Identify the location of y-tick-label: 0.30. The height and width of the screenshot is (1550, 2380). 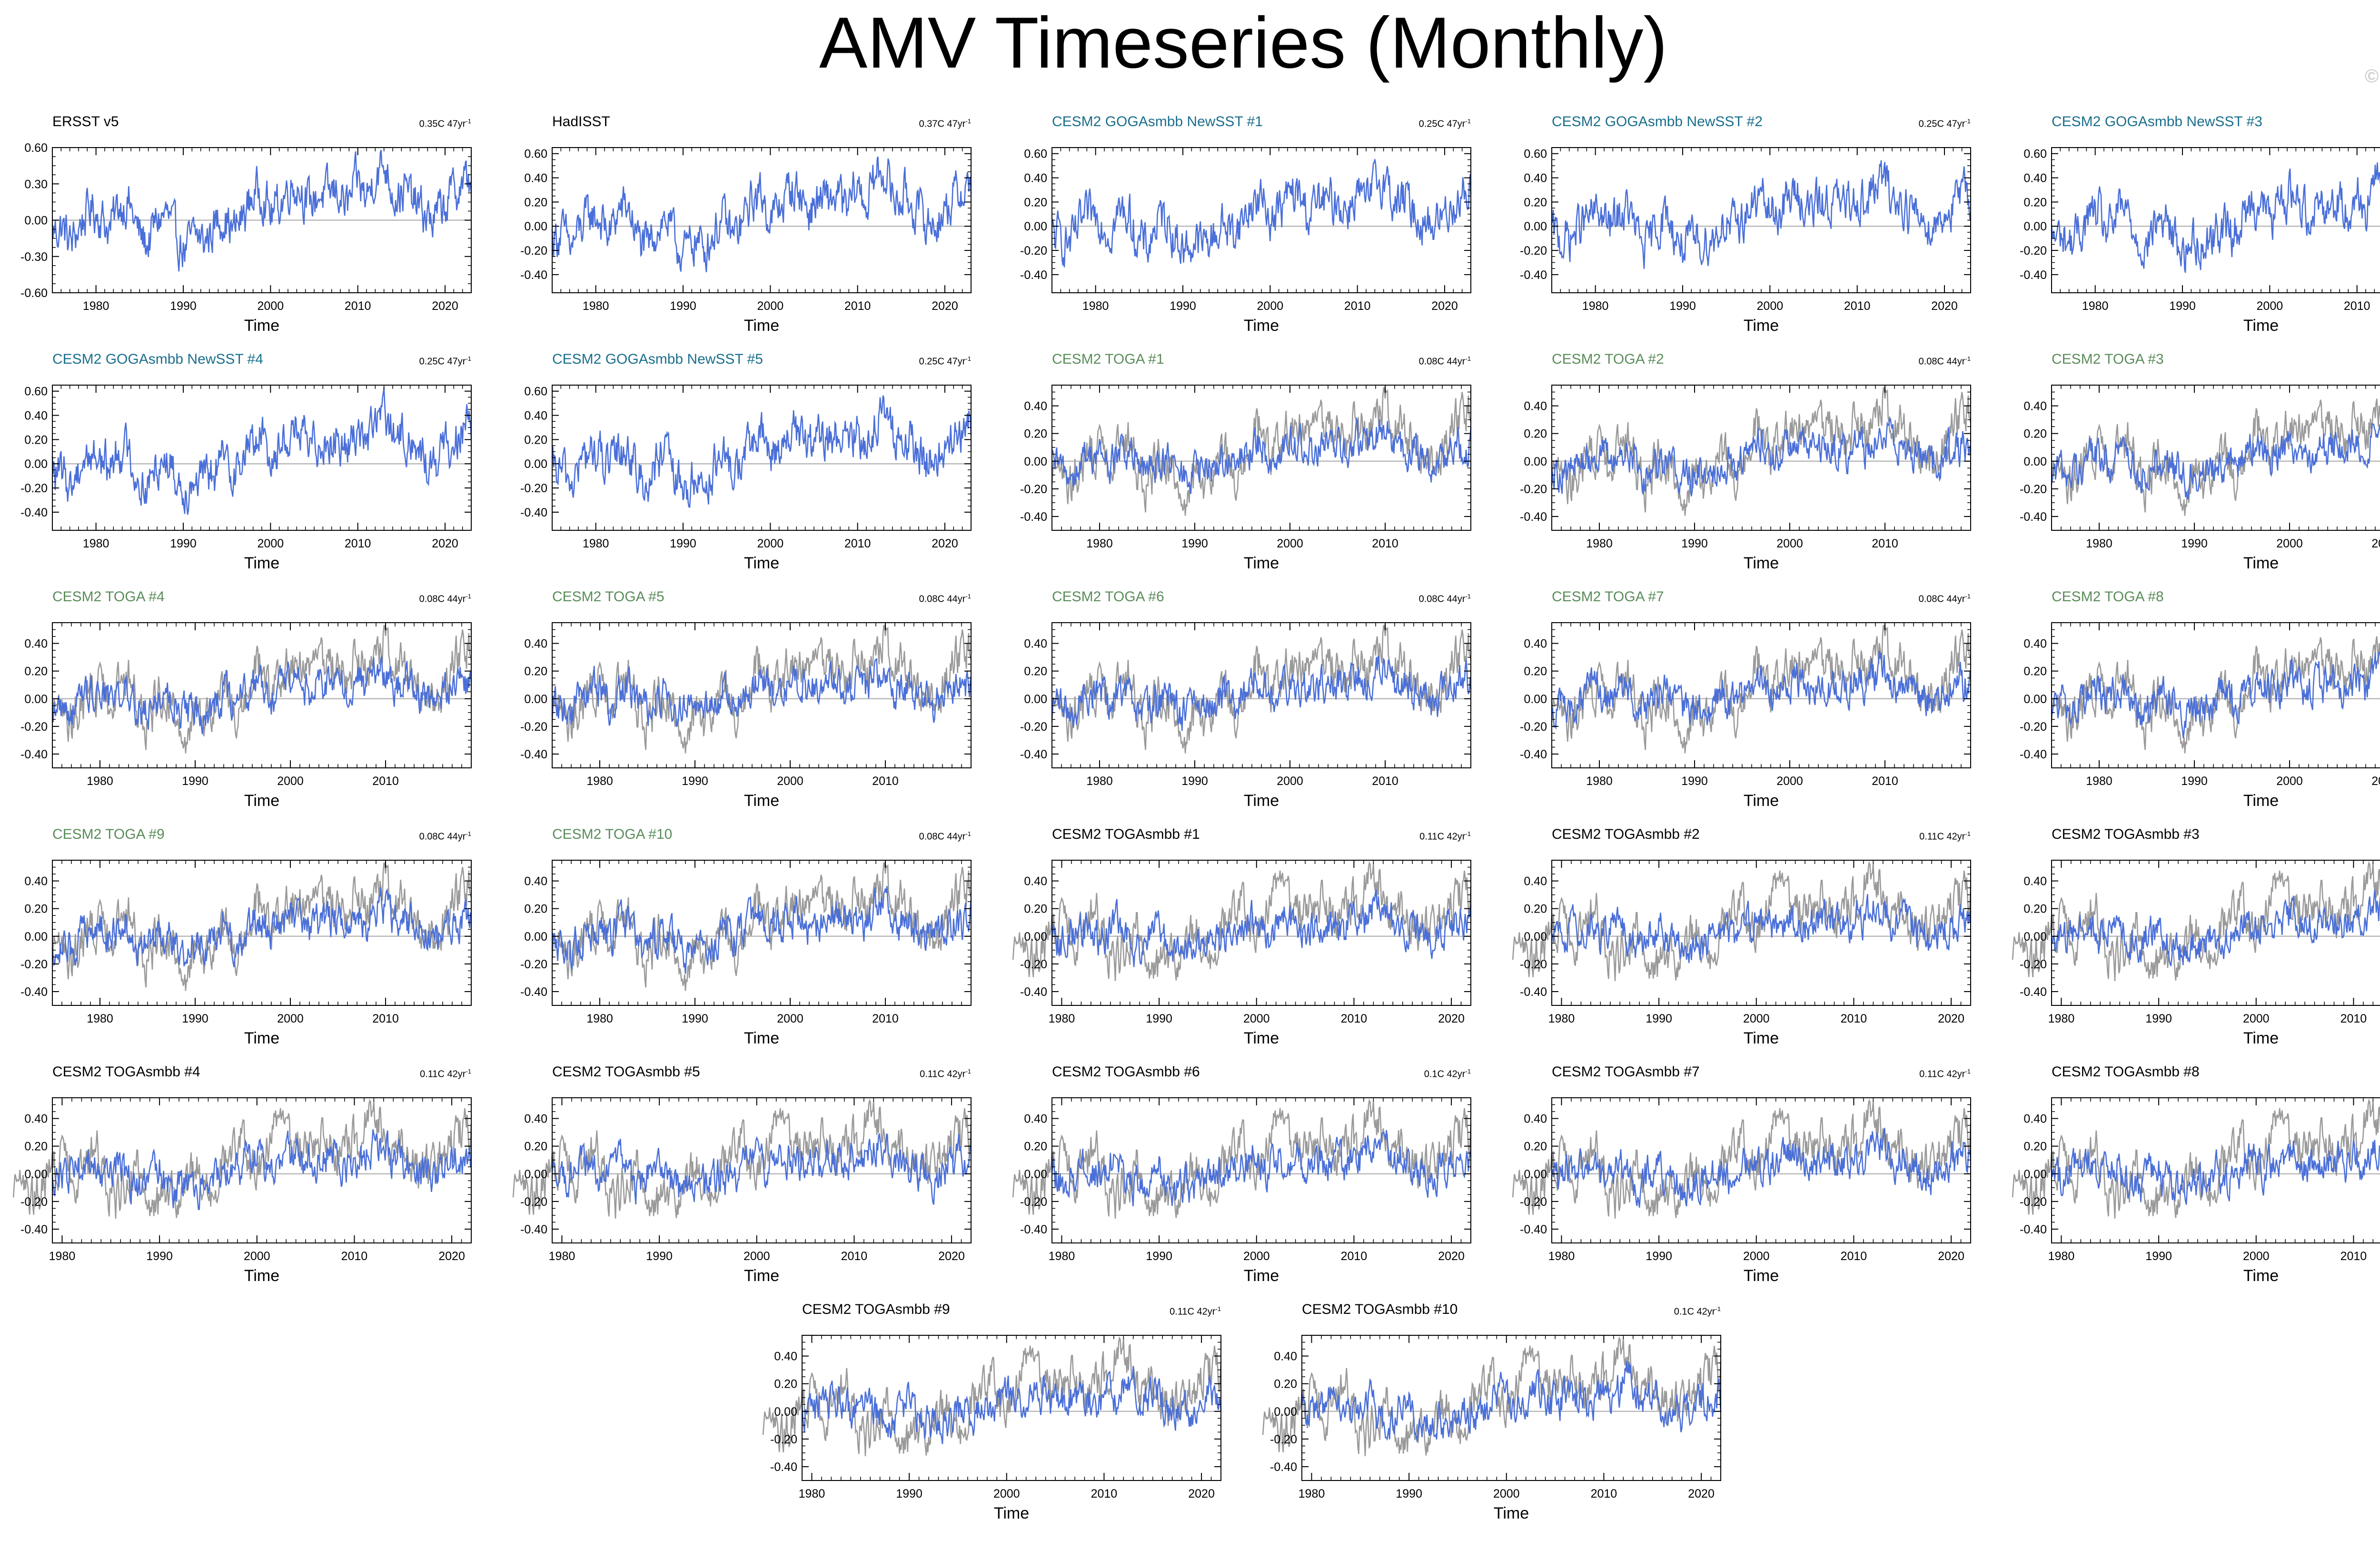
(36, 184).